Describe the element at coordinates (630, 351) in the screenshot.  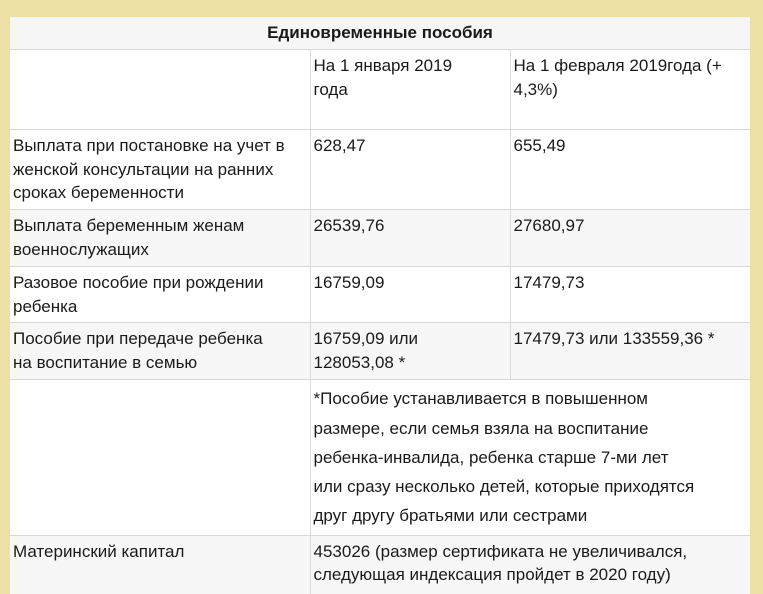
I see `value-feb-cell: 17479,73 или 133559,36 *` at that location.